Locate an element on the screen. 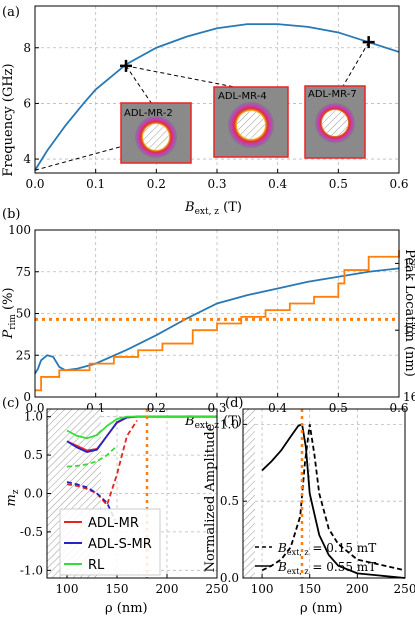 The height and width of the screenshot is (622, 415). inset-adl-mr-4: ADL-MR-4 is located at coordinates (251, 122).